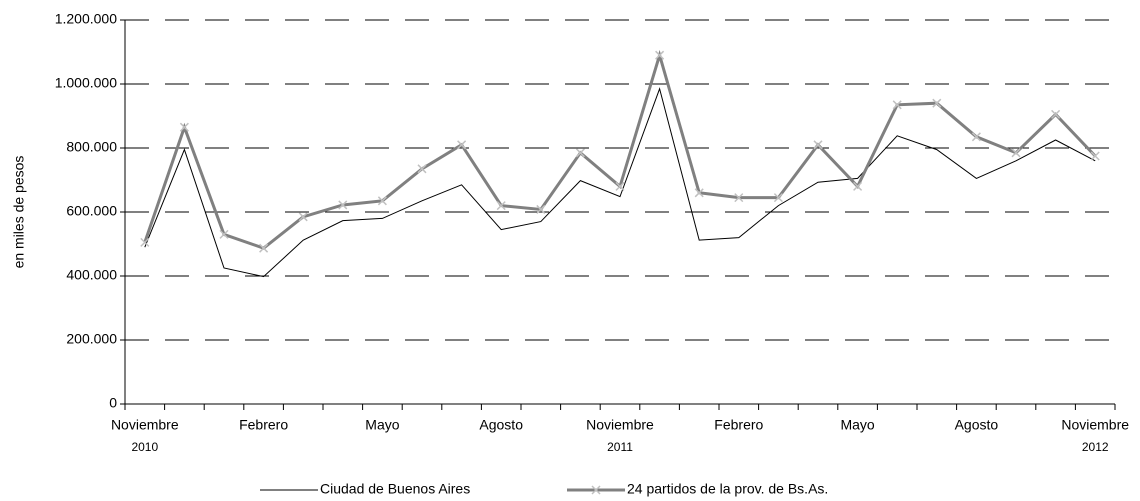 The height and width of the screenshot is (501, 1140). Describe the element at coordinates (86, 83) in the screenshot. I see `y-tick-label: 1.000.000` at that location.